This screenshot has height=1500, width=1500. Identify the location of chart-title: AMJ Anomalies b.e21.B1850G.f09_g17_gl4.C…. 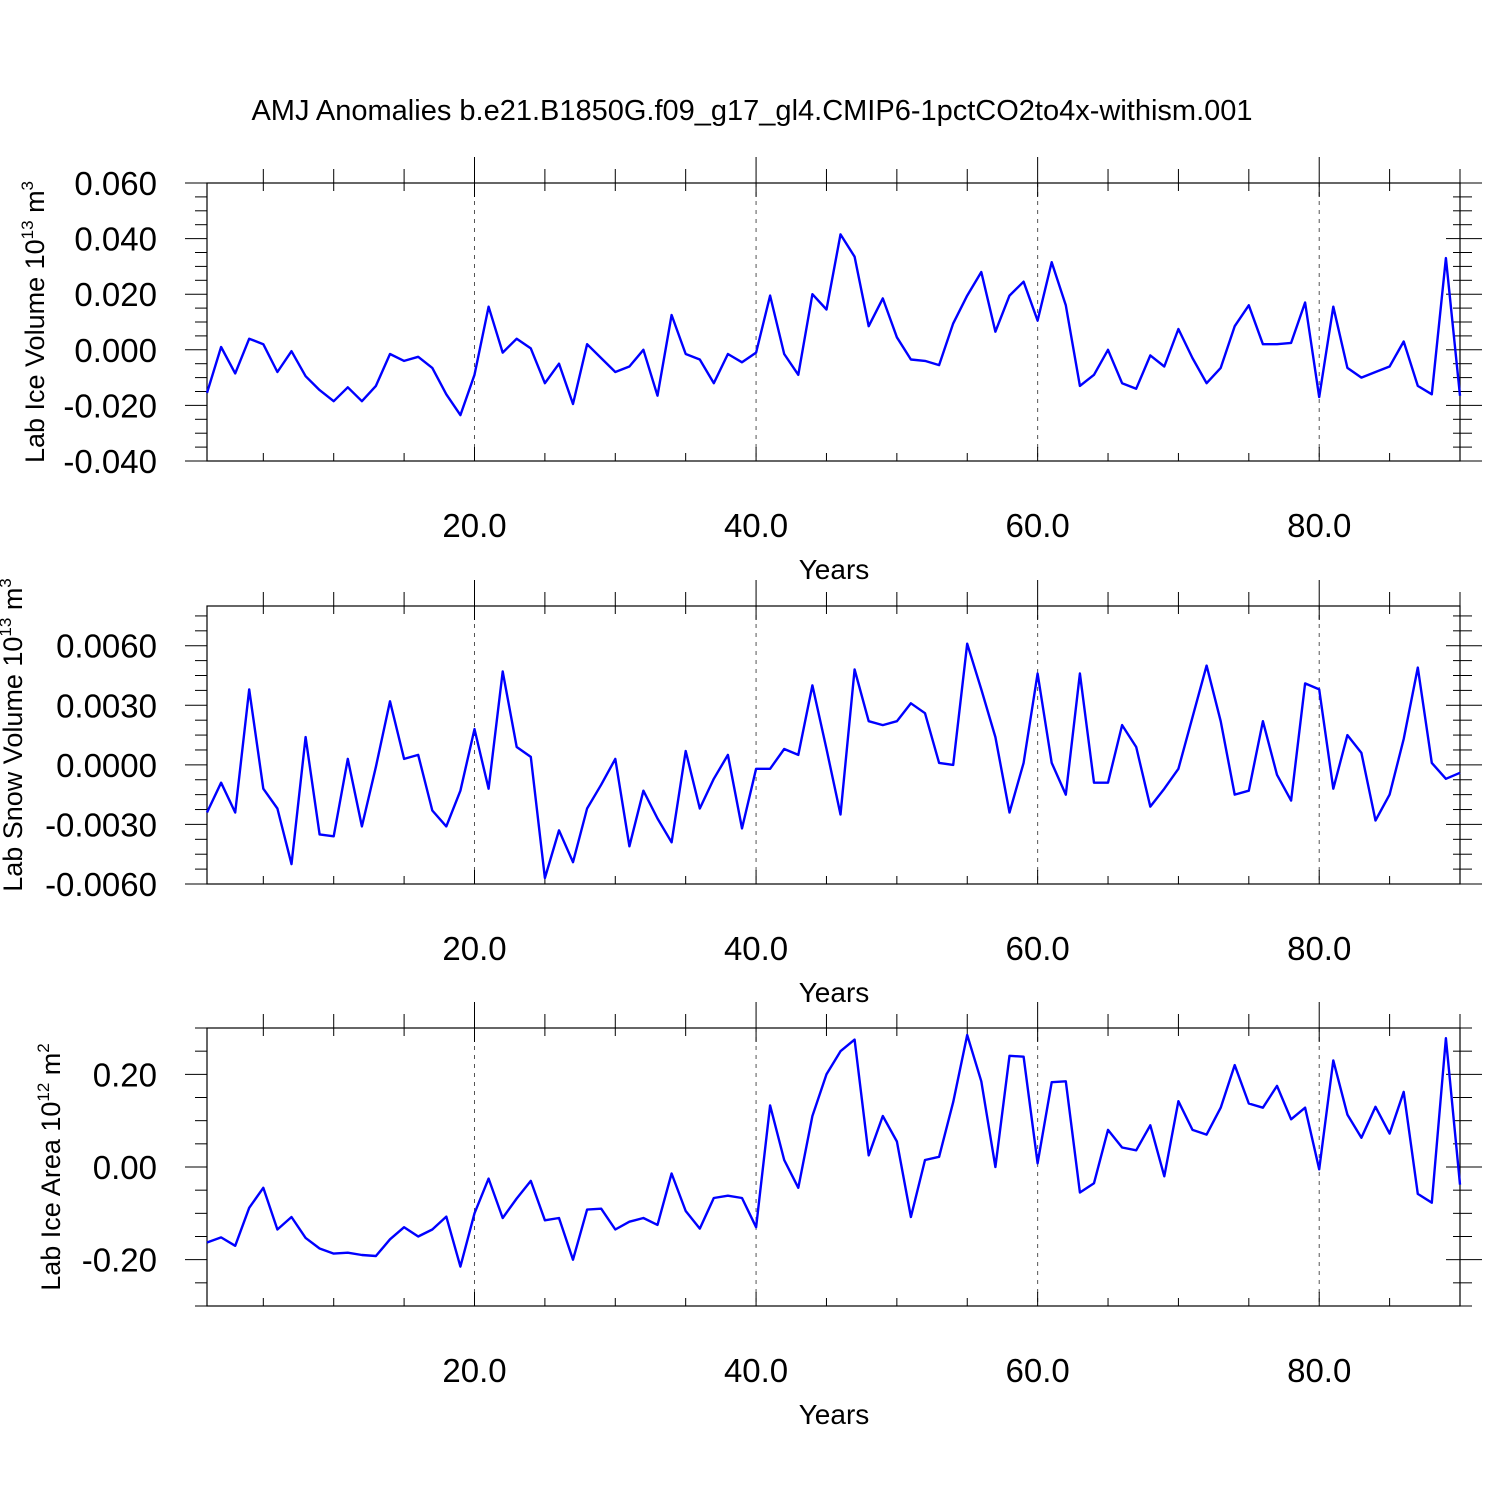
(751, 111).